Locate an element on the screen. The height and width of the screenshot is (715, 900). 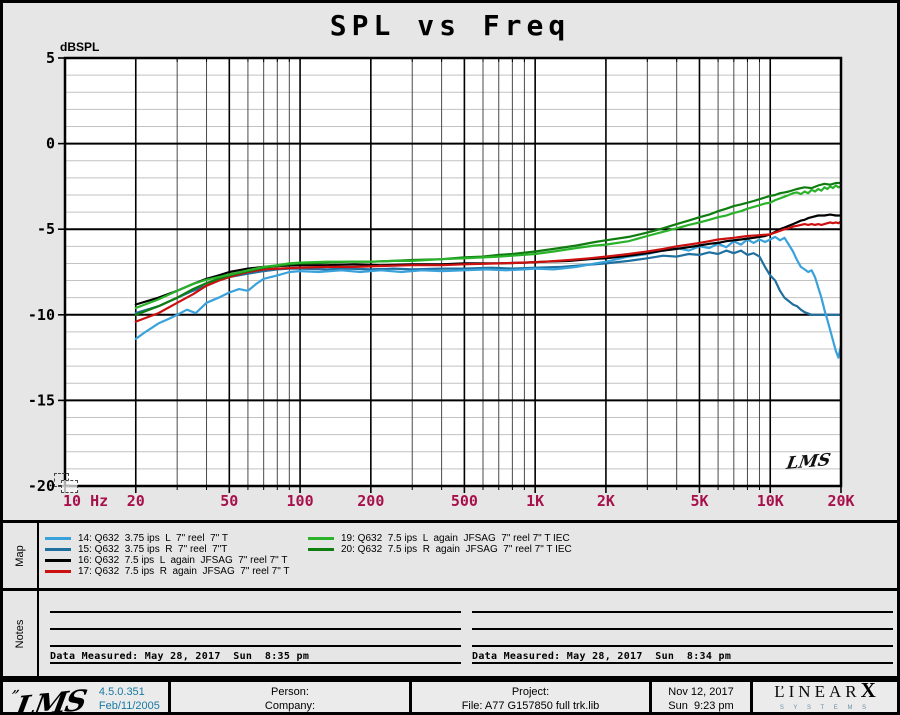
person-label: Person: is located at coordinates (290, 691).